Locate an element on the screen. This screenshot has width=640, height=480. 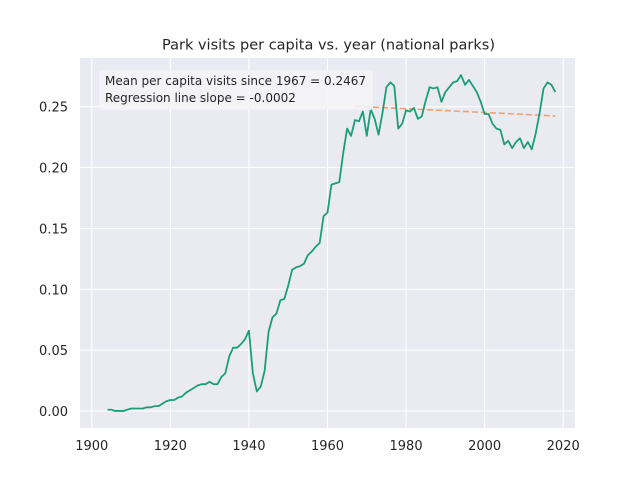
x-tick-label: 1940 is located at coordinates (248, 446).